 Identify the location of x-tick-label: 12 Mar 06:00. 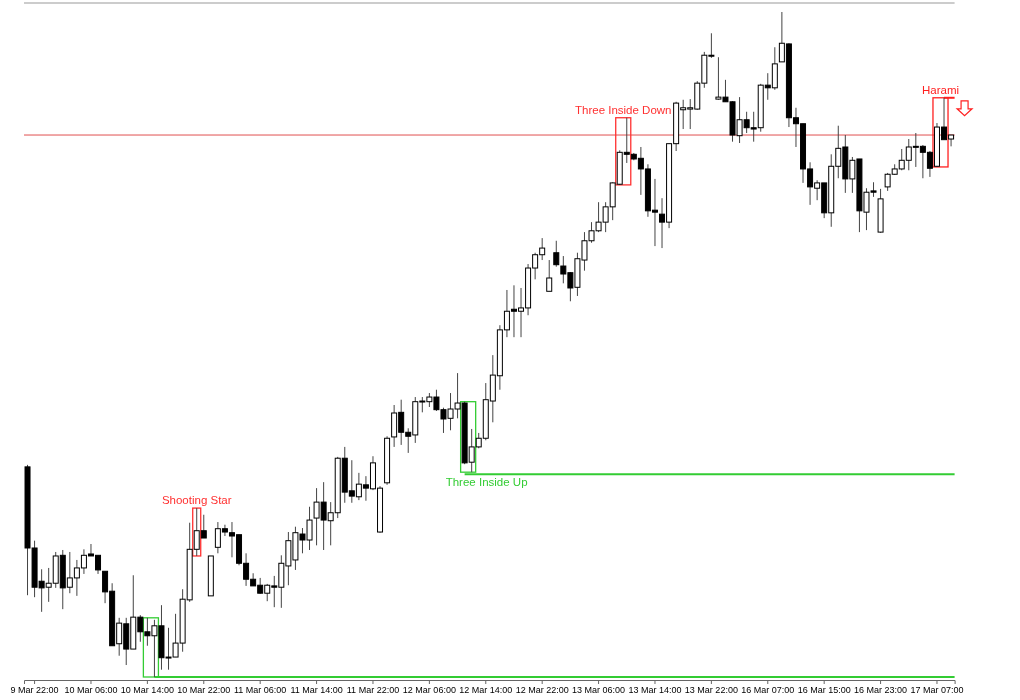
(429, 690).